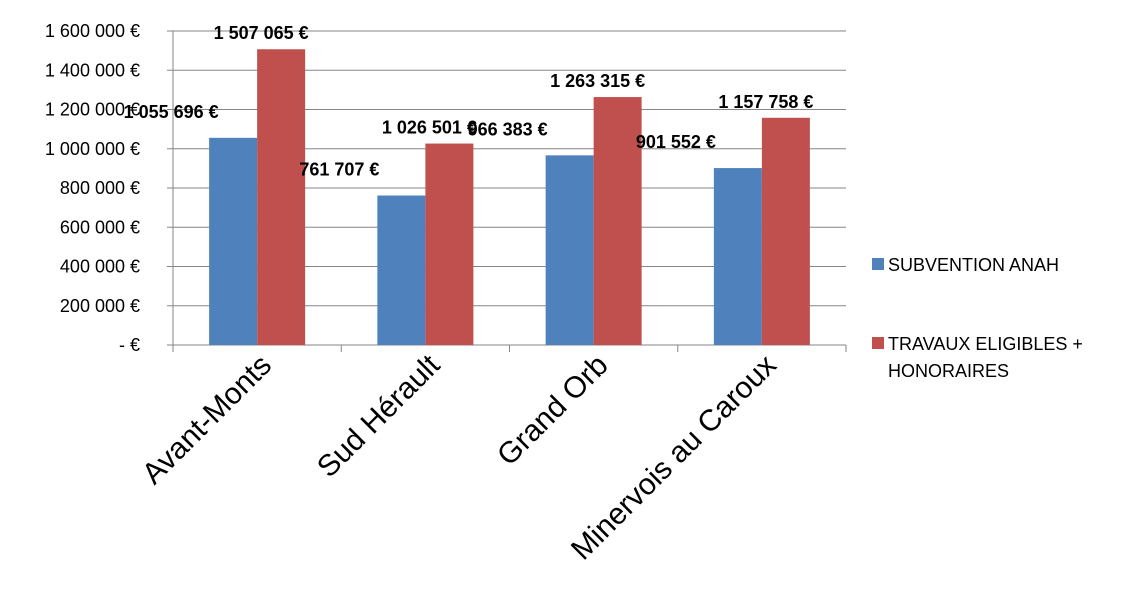 This screenshot has height=610, width=1146. Describe the element at coordinates (92, 149) in the screenshot. I see `y-tick-label: 1 000 000 €` at that location.